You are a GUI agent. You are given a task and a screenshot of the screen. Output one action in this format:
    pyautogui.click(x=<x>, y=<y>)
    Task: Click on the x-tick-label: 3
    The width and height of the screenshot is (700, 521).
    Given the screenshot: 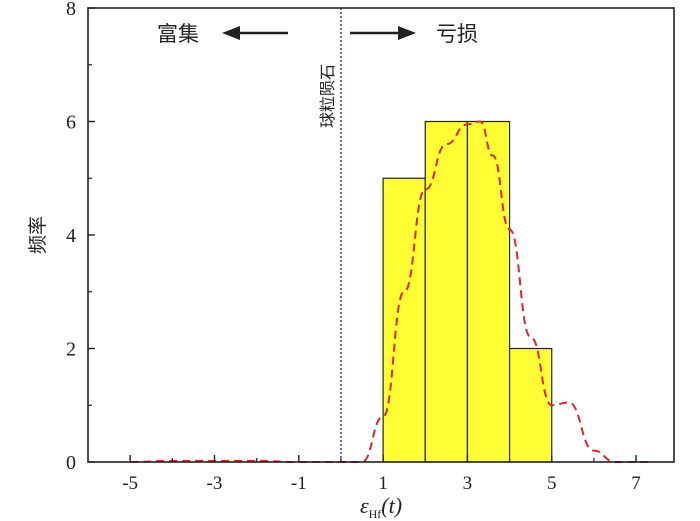 What is the action you would take?
    pyautogui.click(x=468, y=483)
    